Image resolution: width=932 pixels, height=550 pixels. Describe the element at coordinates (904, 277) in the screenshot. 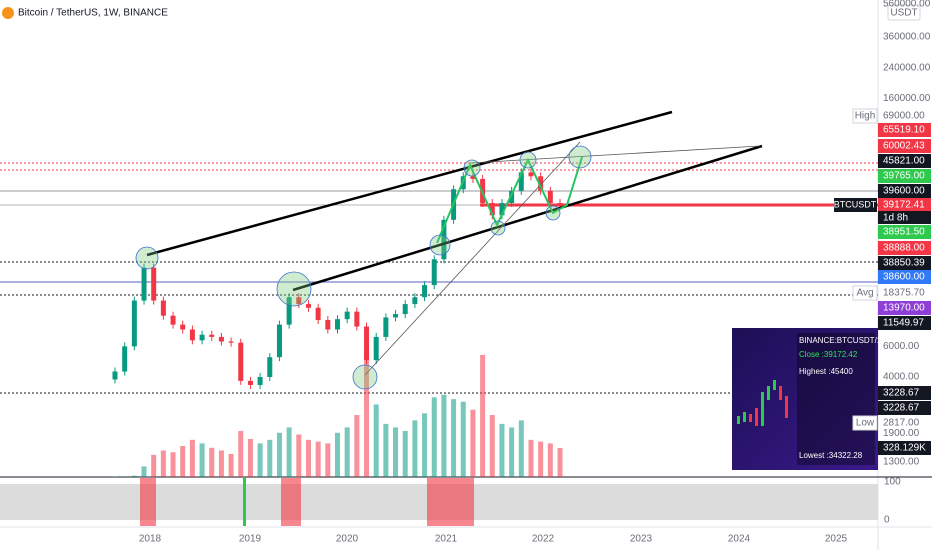

I see `price-tag: 38600.00` at that location.